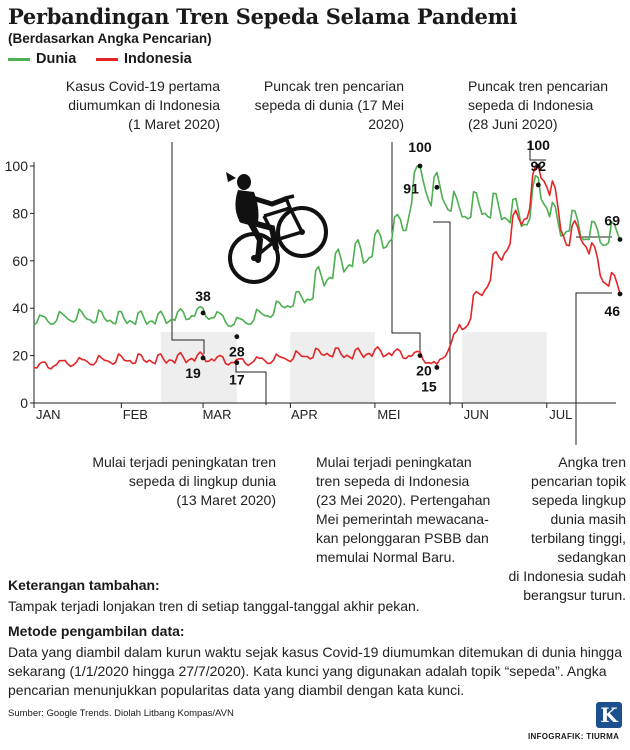 The height and width of the screenshot is (750, 630). What do you see at coordinates (20, 213) in the screenshot?
I see `y-tick-label-80: 80` at bounding box center [20, 213].